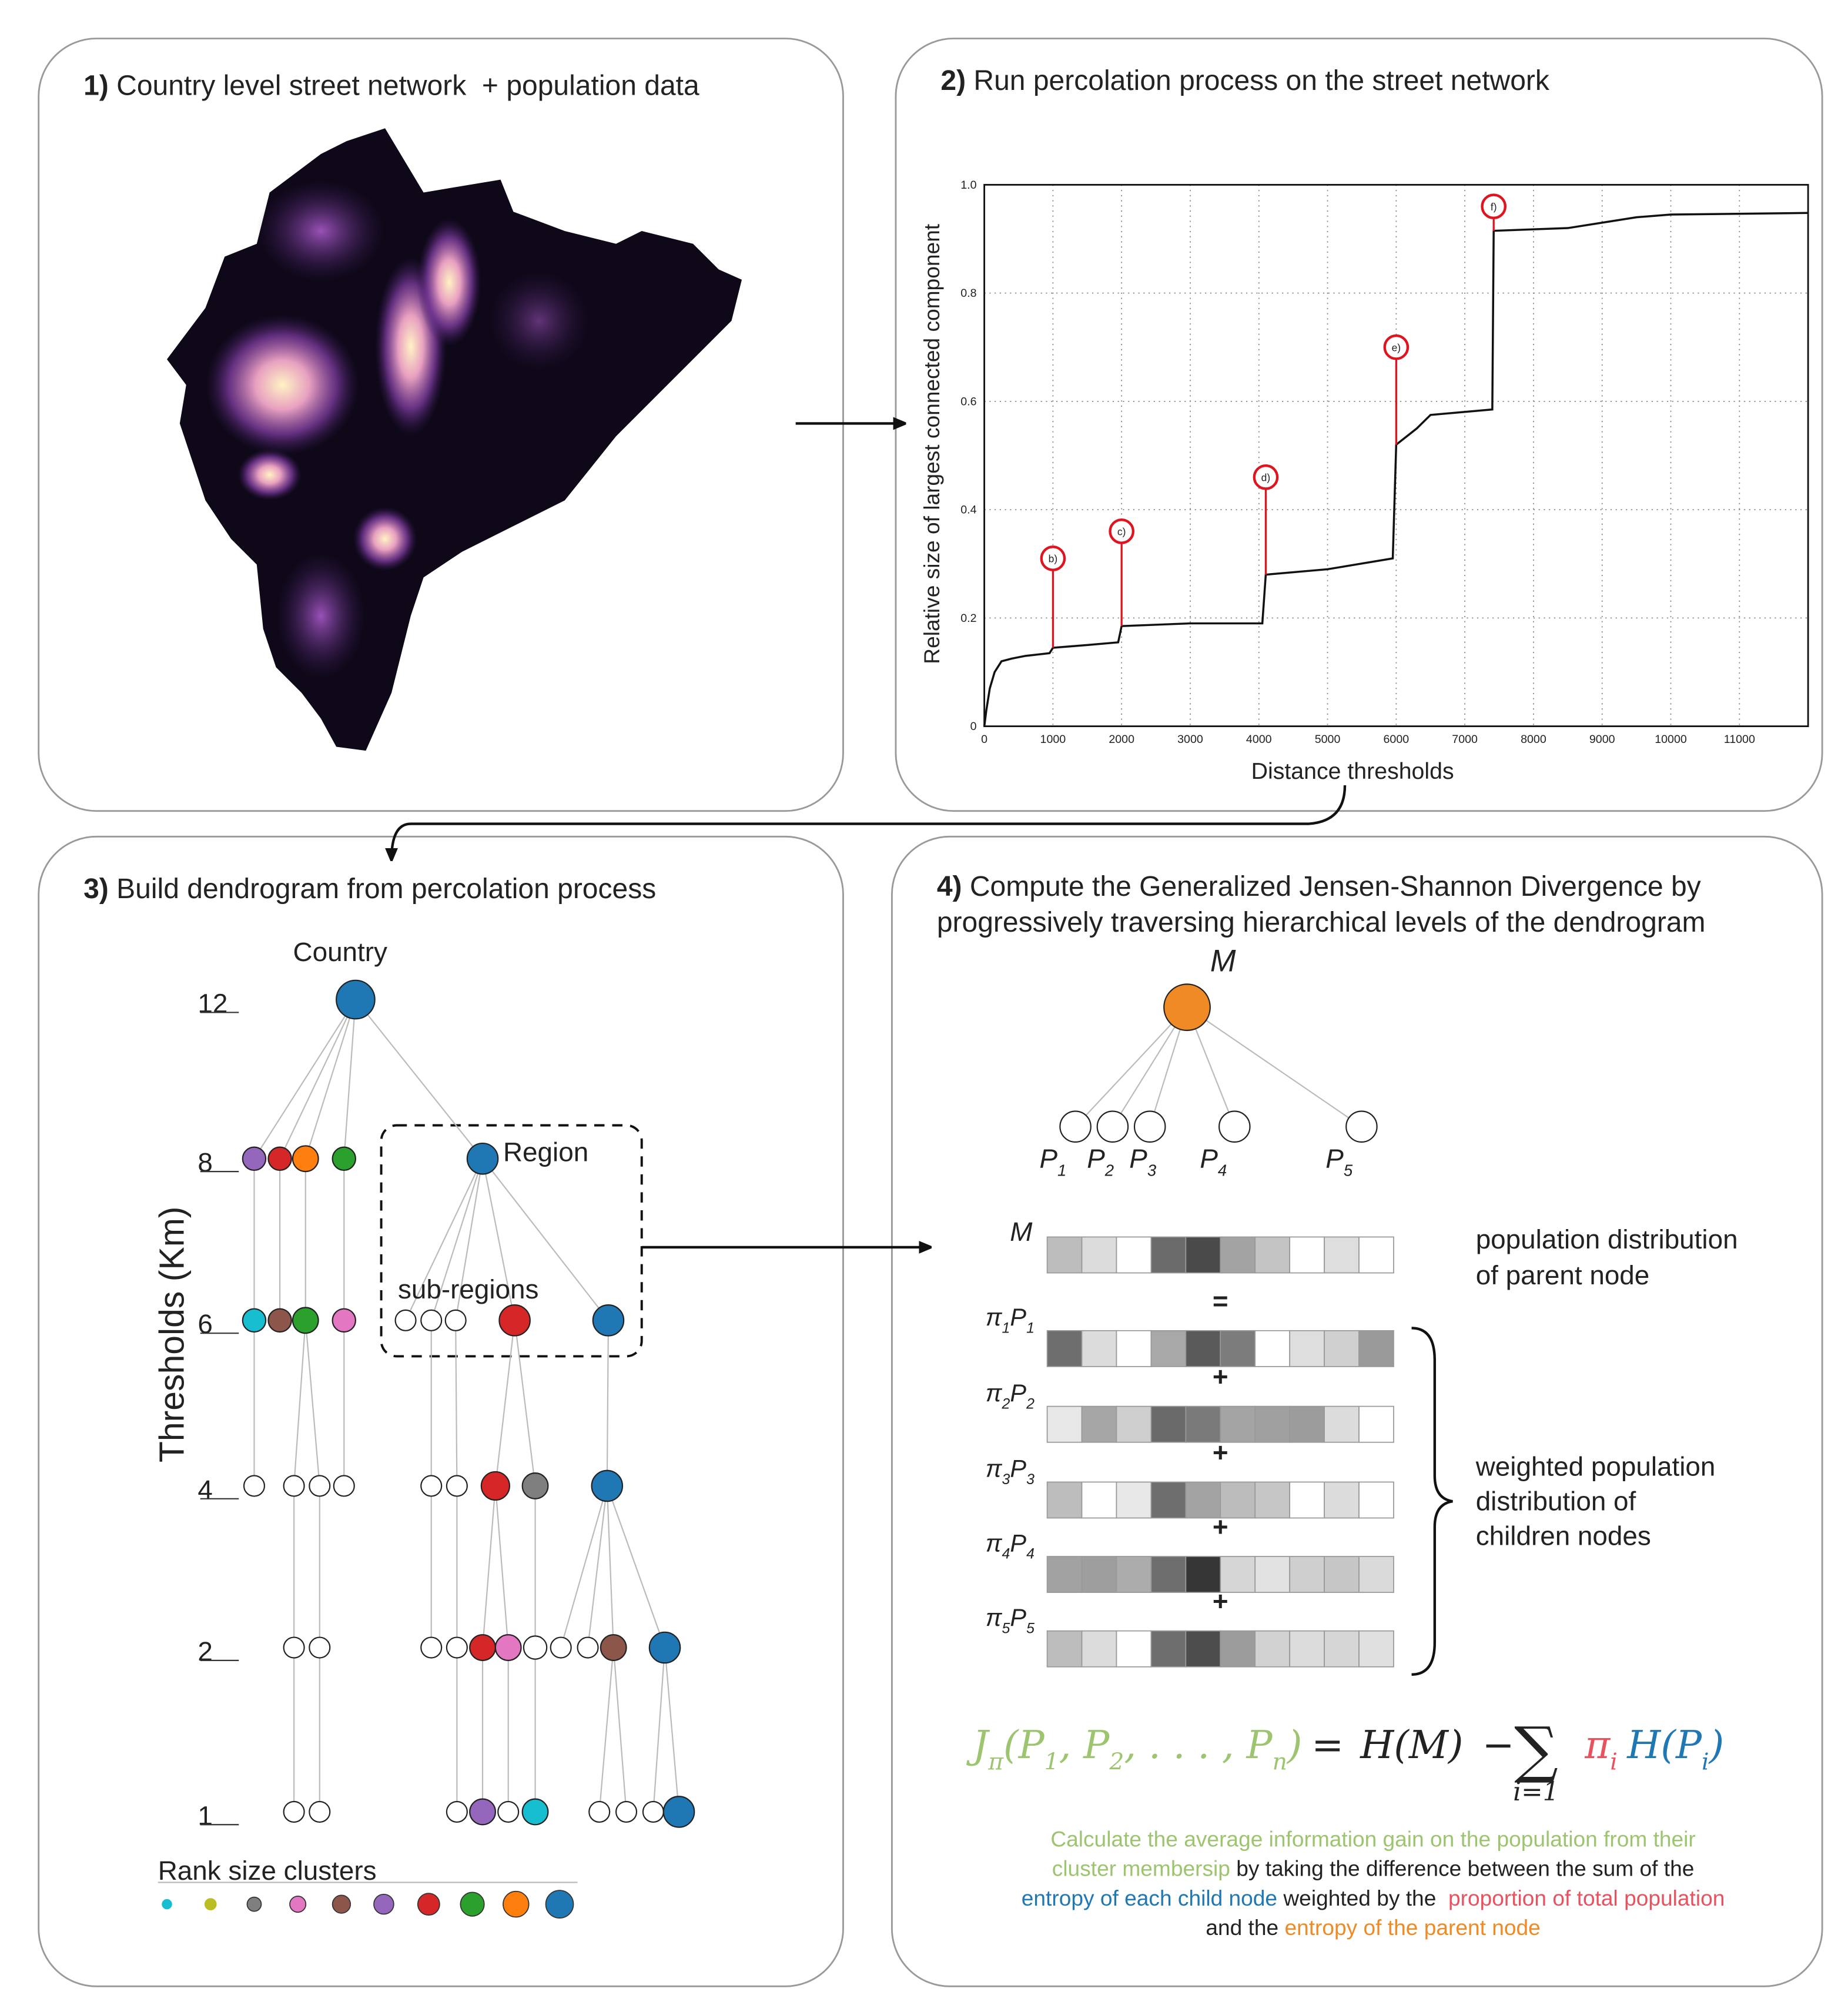 The height and width of the screenshot is (2012, 1848). Describe the element at coordinates (1149, 1898) in the screenshot. I see `text-part: entropy of each child node` at that location.